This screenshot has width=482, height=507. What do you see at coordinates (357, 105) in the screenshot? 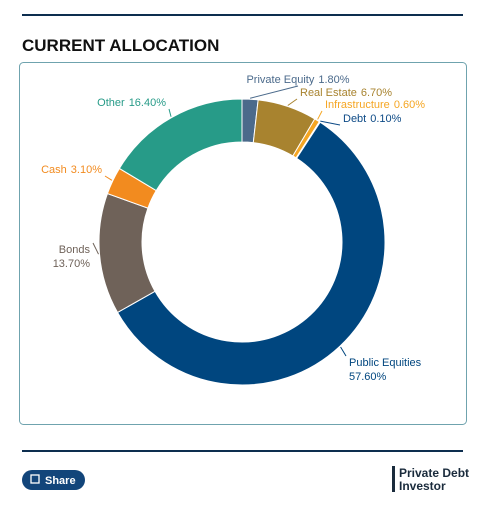
I see `slice-name: Infrastructure` at bounding box center [357, 105].